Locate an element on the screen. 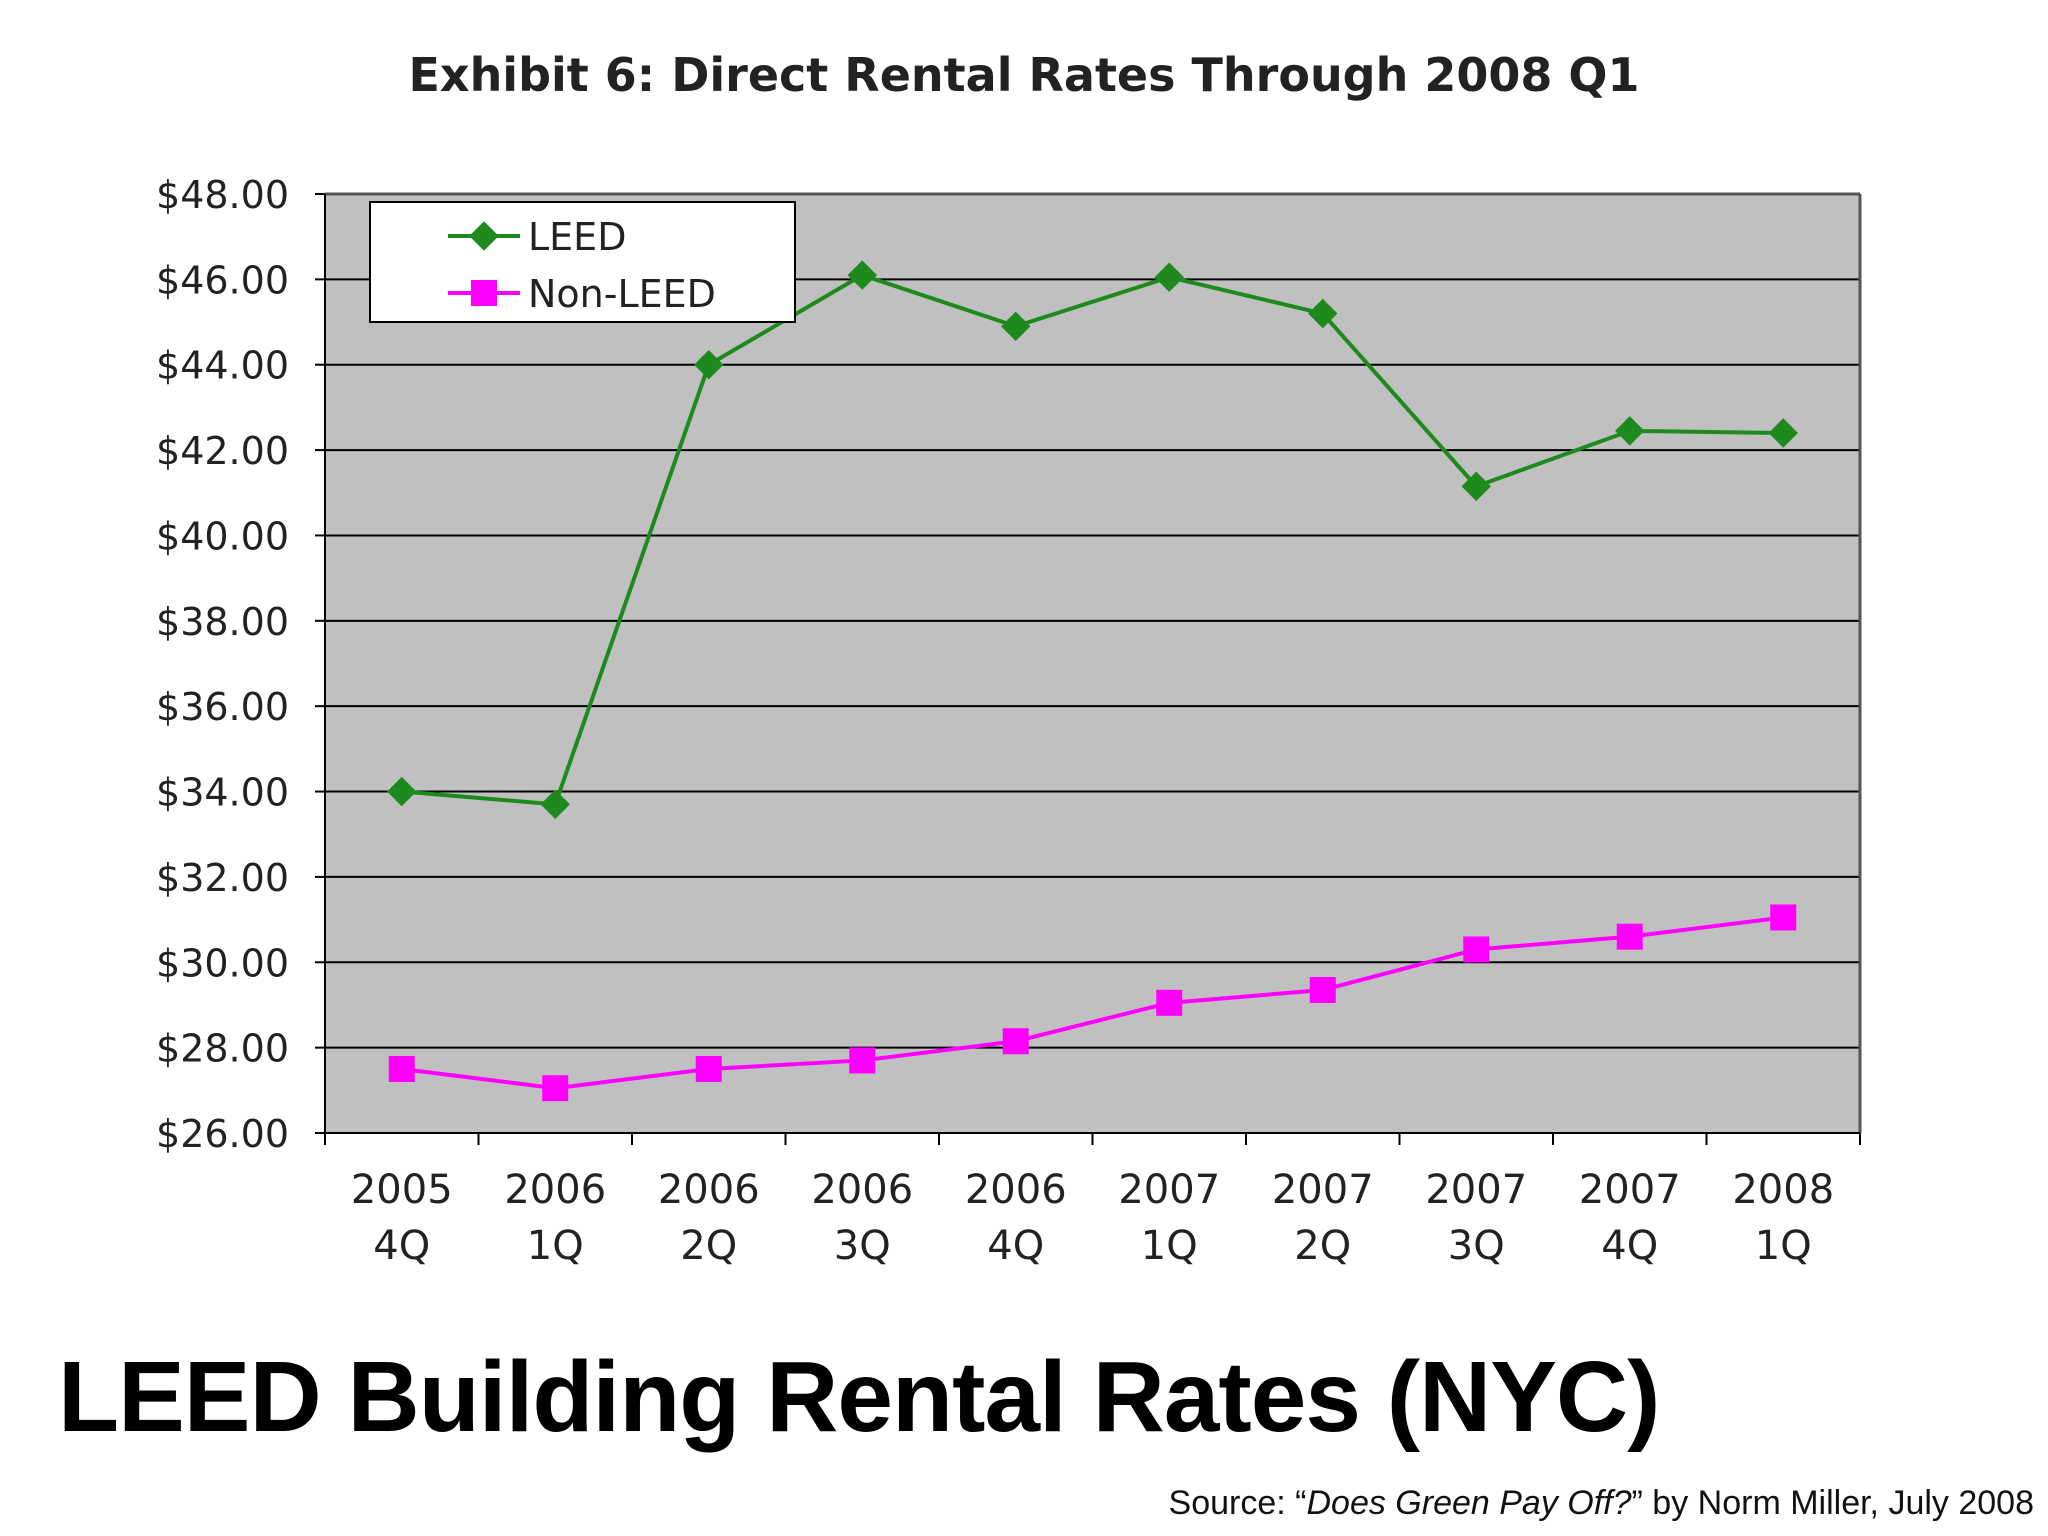 The width and height of the screenshot is (2048, 1536). legend-marker-leed is located at coordinates (484, 236).